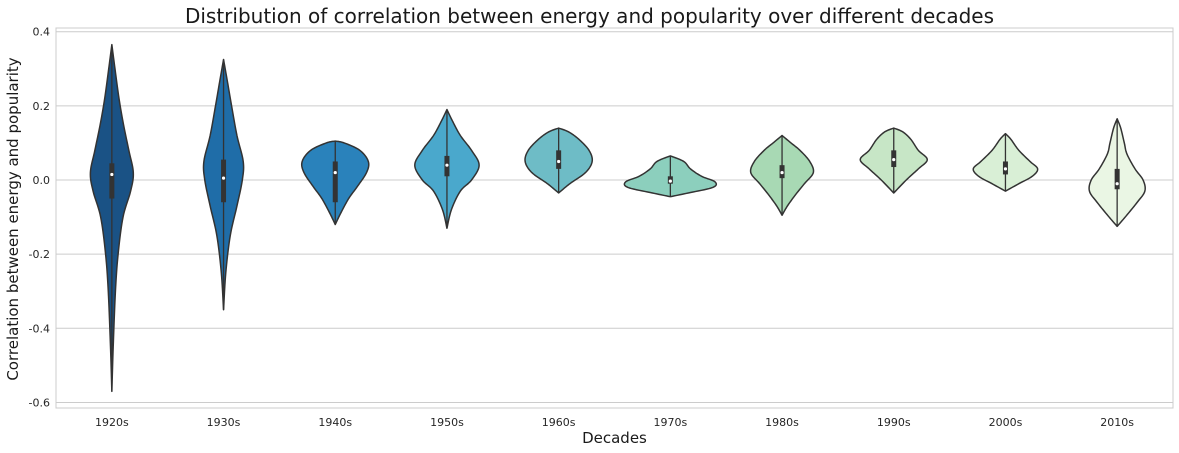 This screenshot has width=1179, height=453. What do you see at coordinates (39, 328) in the screenshot?
I see `y-tick-label: -0.4` at bounding box center [39, 328].